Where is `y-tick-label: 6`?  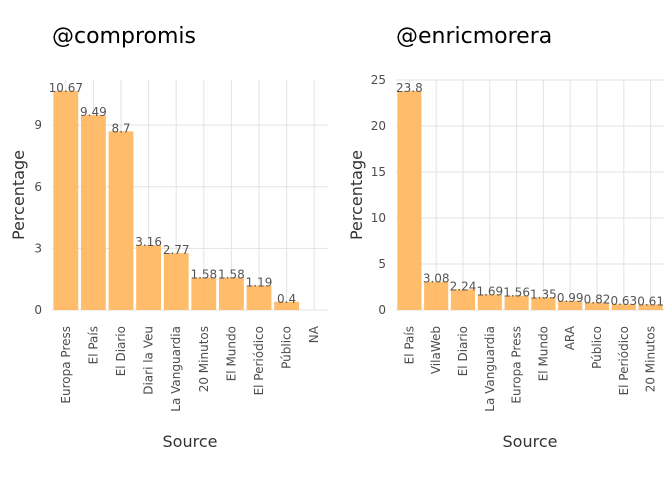 y-tick-label: 6 is located at coordinates (38, 187).